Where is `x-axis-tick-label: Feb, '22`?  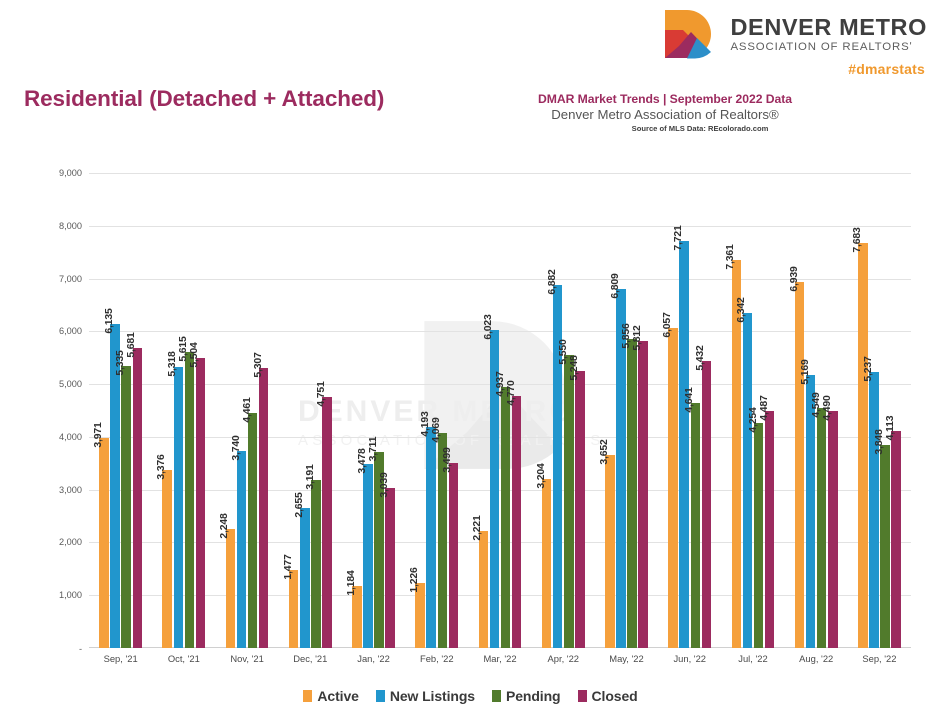
x-axis-tick-label: Feb, '22 is located at coordinates (436, 658).